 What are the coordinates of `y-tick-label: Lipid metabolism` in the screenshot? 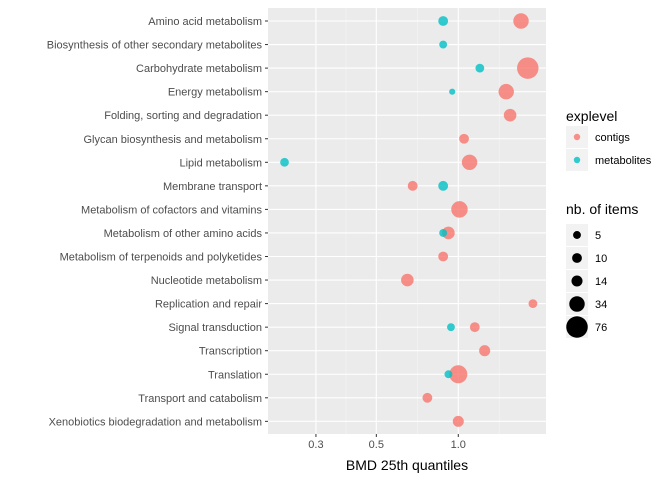 It's located at (220, 163).